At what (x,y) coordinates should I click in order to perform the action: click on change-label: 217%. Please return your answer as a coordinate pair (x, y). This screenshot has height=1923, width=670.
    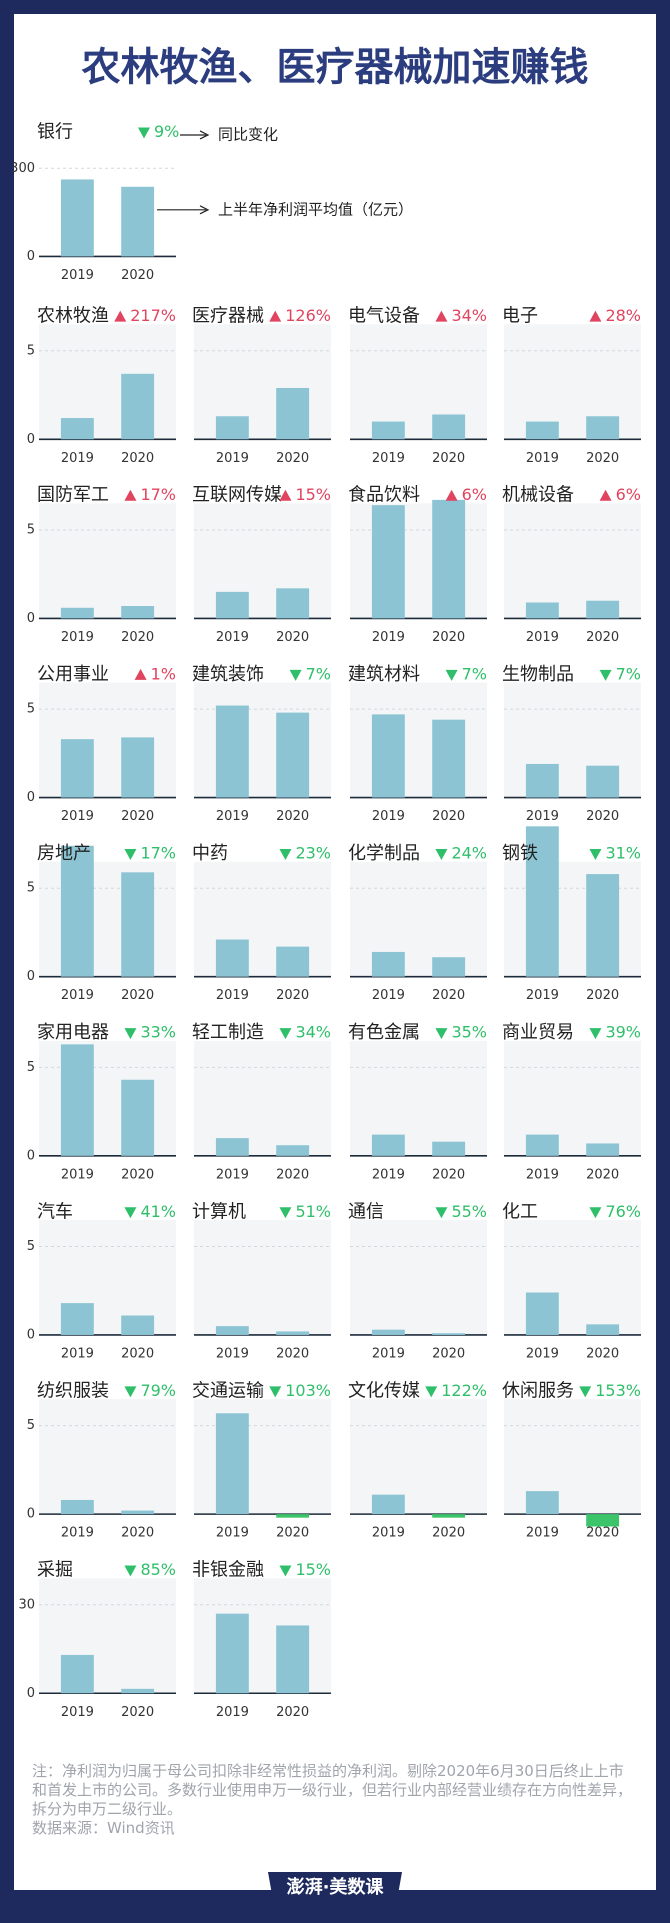
    Looking at the image, I should click on (153, 315).